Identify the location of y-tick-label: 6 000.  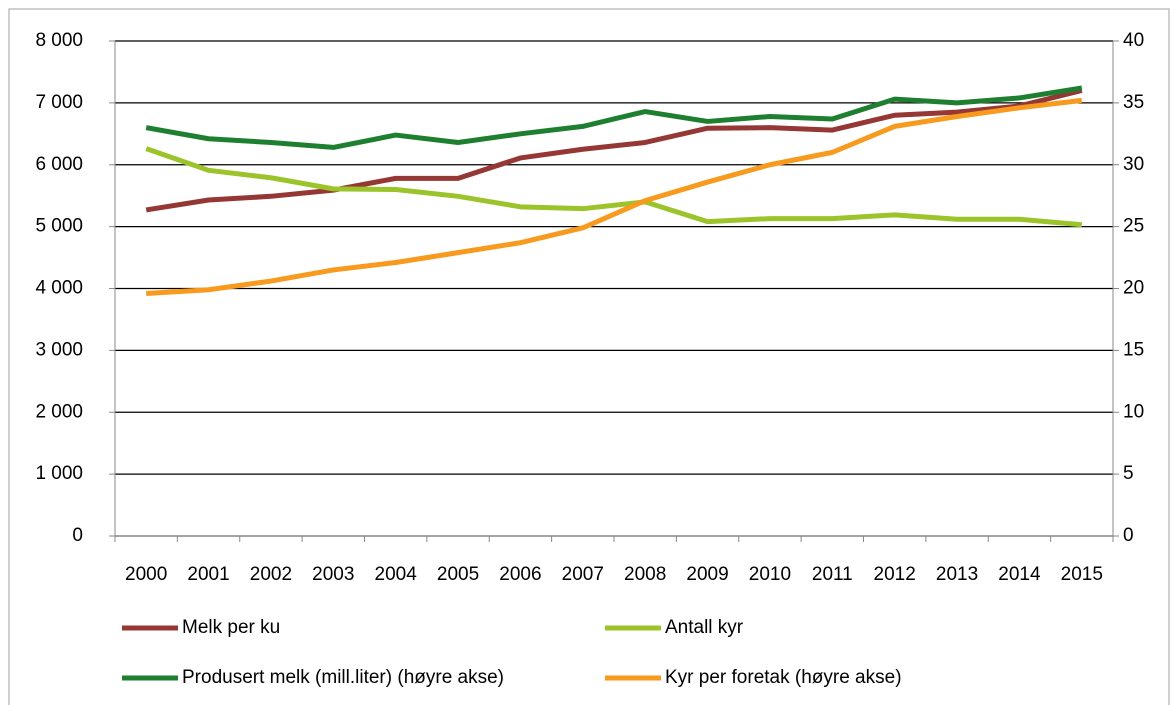
(59, 164).